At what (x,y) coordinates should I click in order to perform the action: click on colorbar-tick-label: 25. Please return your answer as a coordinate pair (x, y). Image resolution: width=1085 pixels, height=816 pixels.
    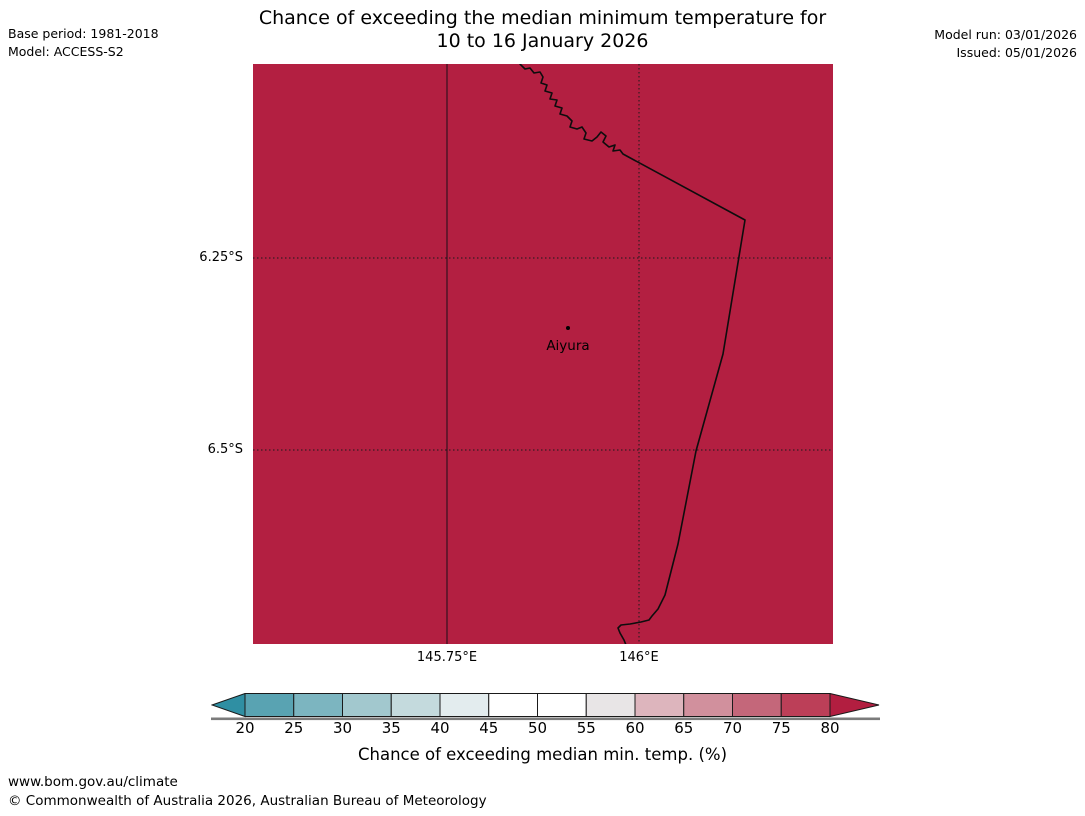
    Looking at the image, I should click on (294, 728).